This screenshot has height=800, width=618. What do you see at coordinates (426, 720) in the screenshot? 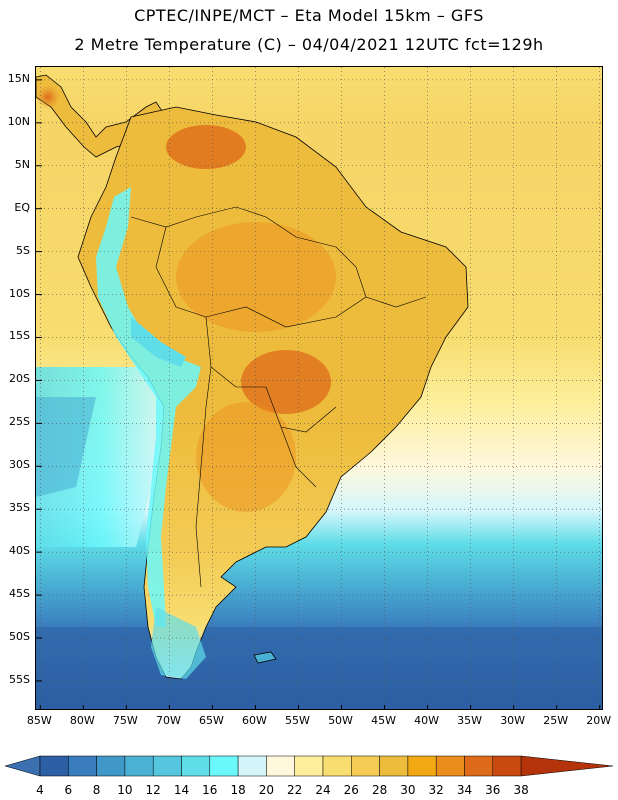
I see `longitude-label: 40W` at bounding box center [426, 720].